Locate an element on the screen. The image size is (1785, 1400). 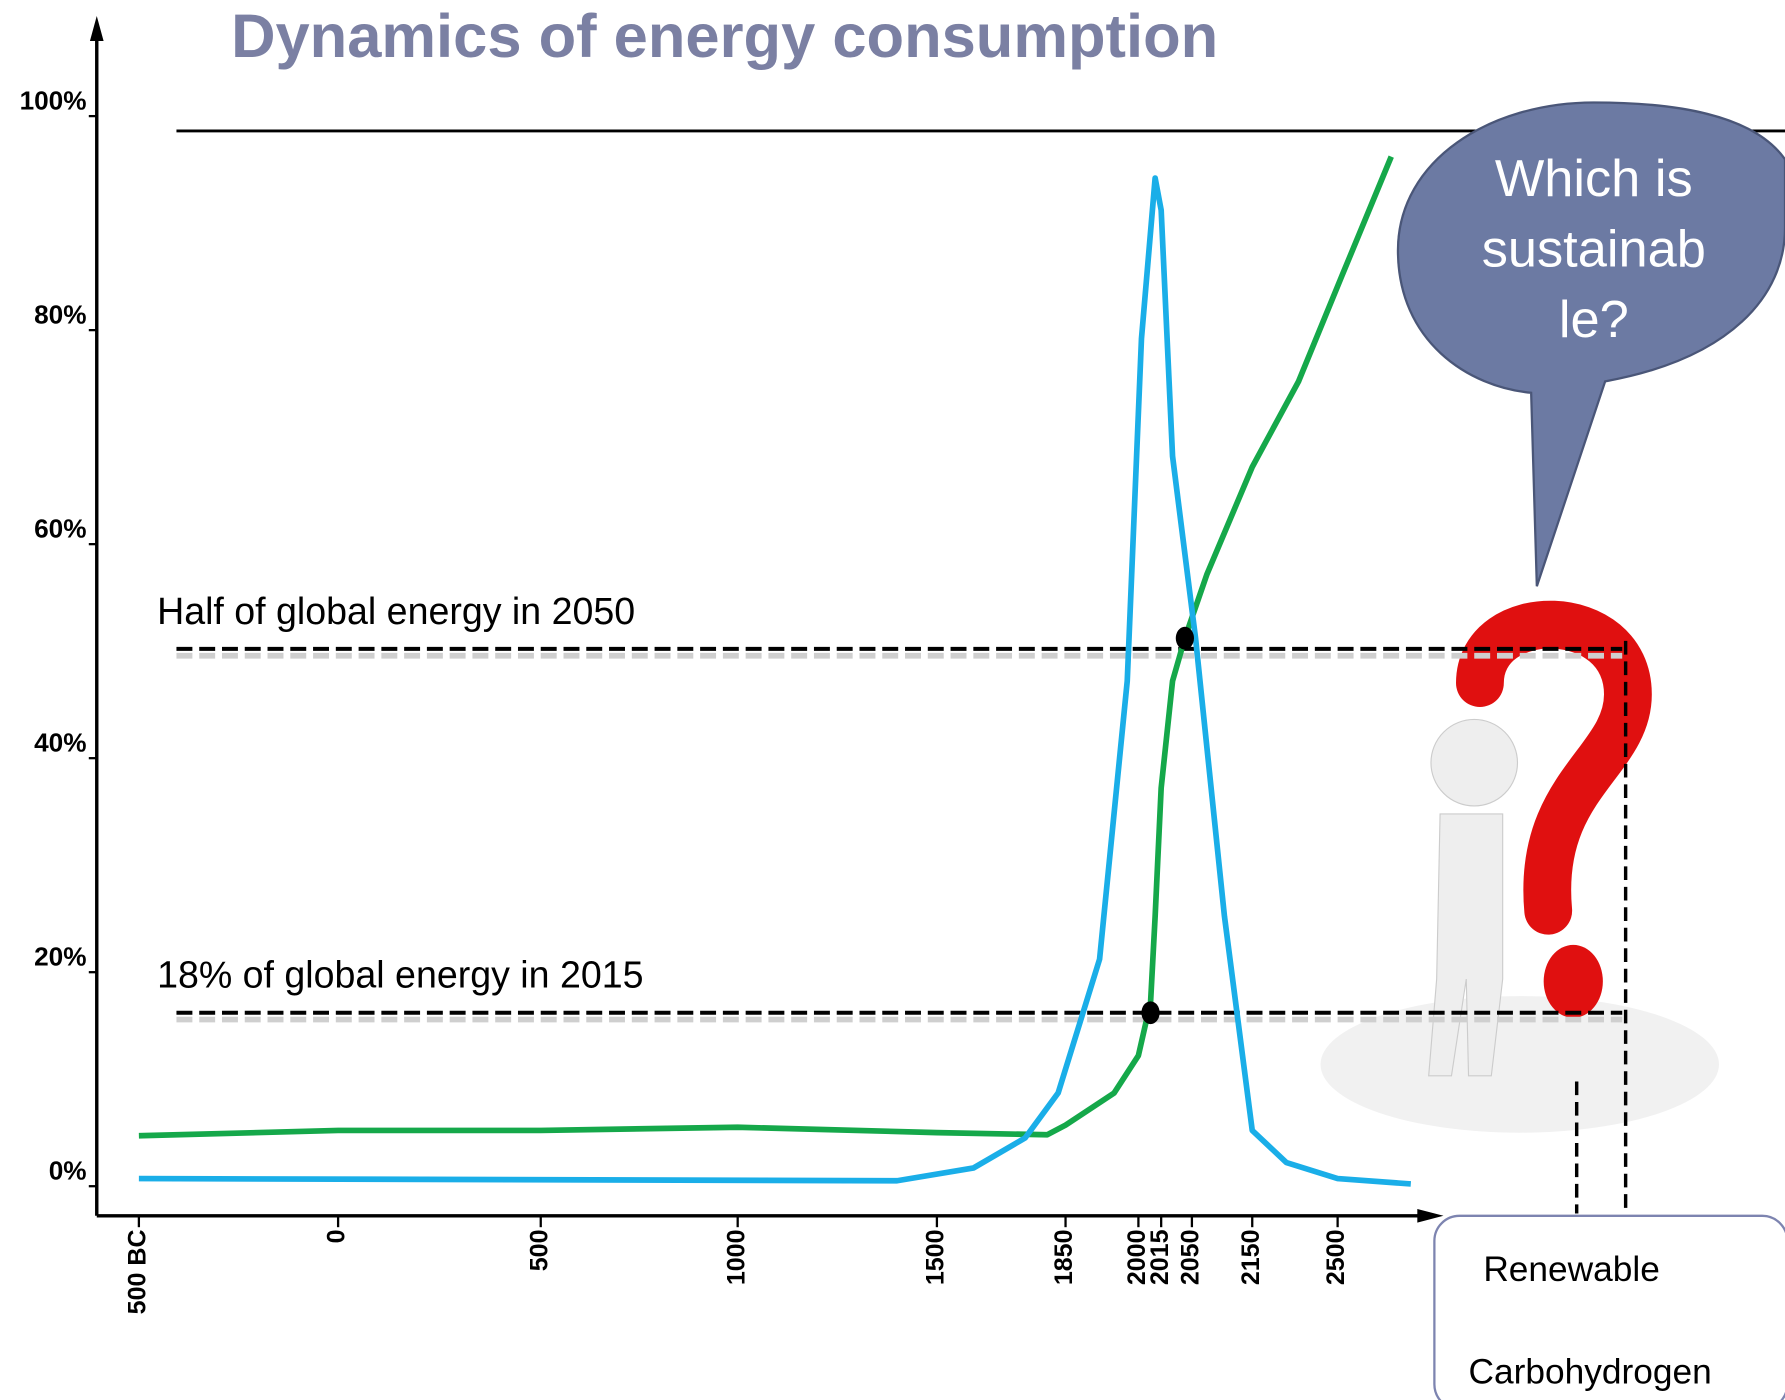
callout-text: le? is located at coordinates (1594, 320).